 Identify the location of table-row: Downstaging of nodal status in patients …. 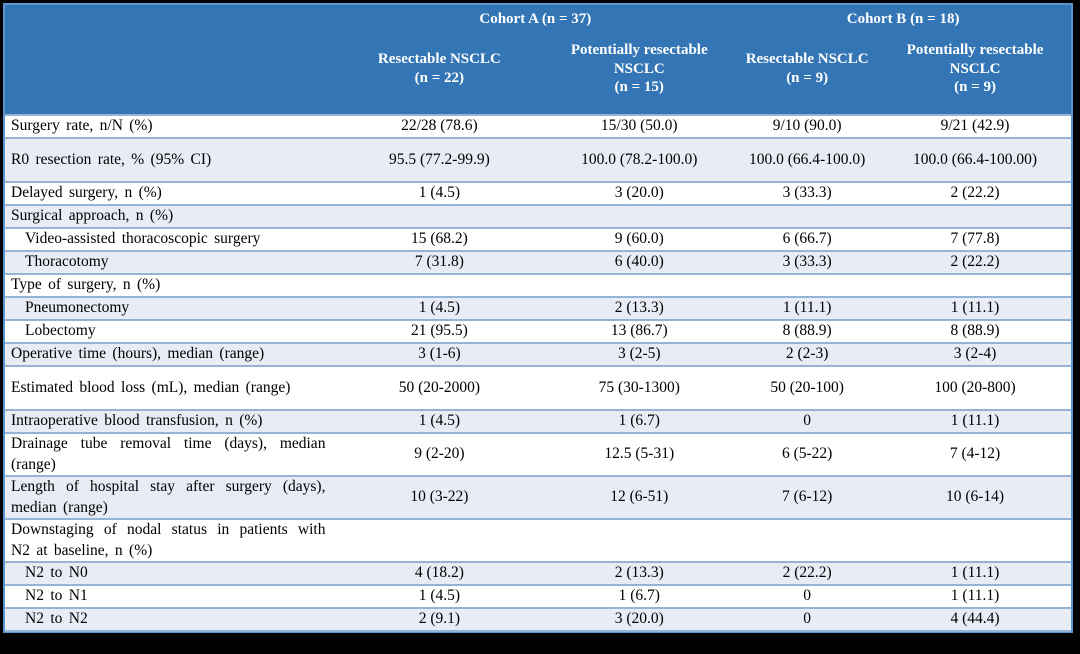
(538, 540).